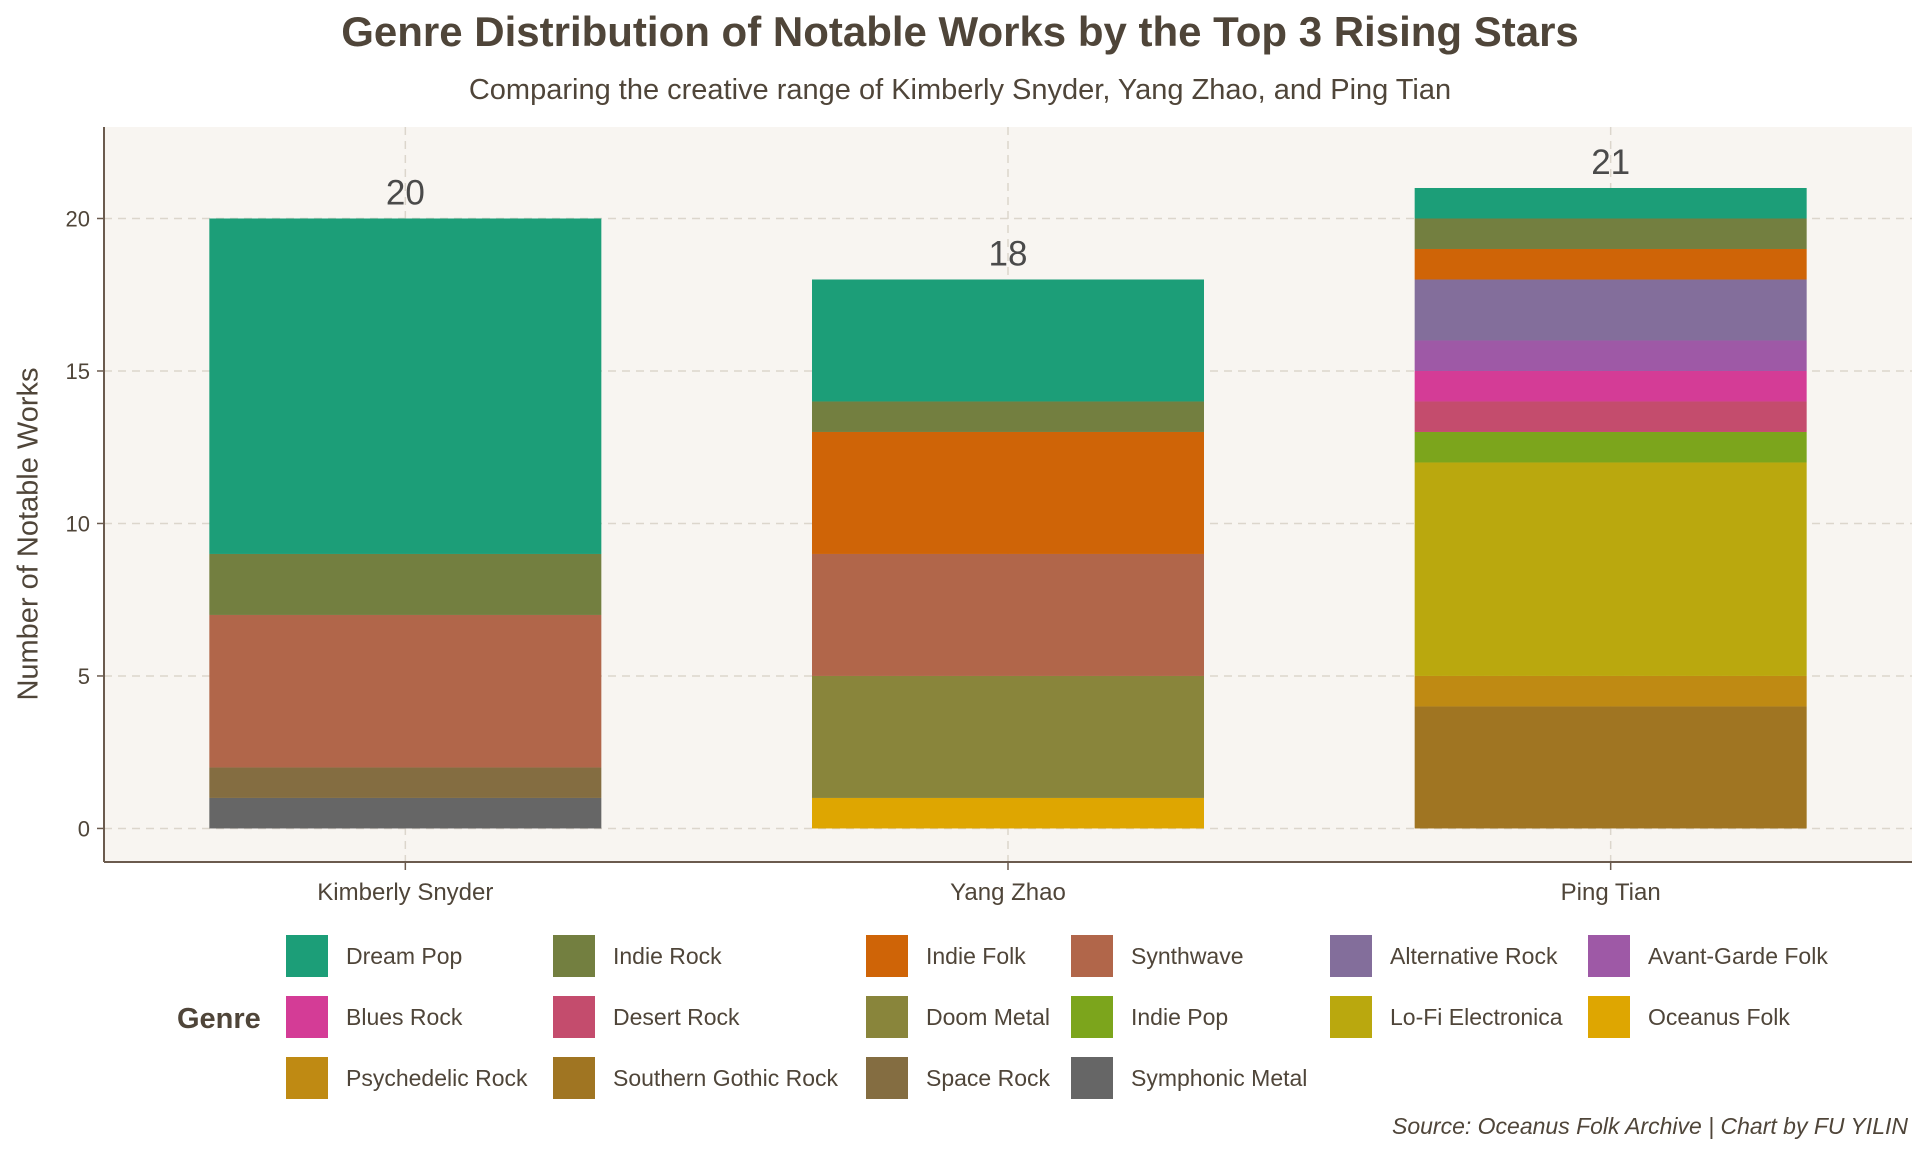 The height and width of the screenshot is (1152, 1920). What do you see at coordinates (84, 828) in the screenshot?
I see `y-tick-label: 0` at bounding box center [84, 828].